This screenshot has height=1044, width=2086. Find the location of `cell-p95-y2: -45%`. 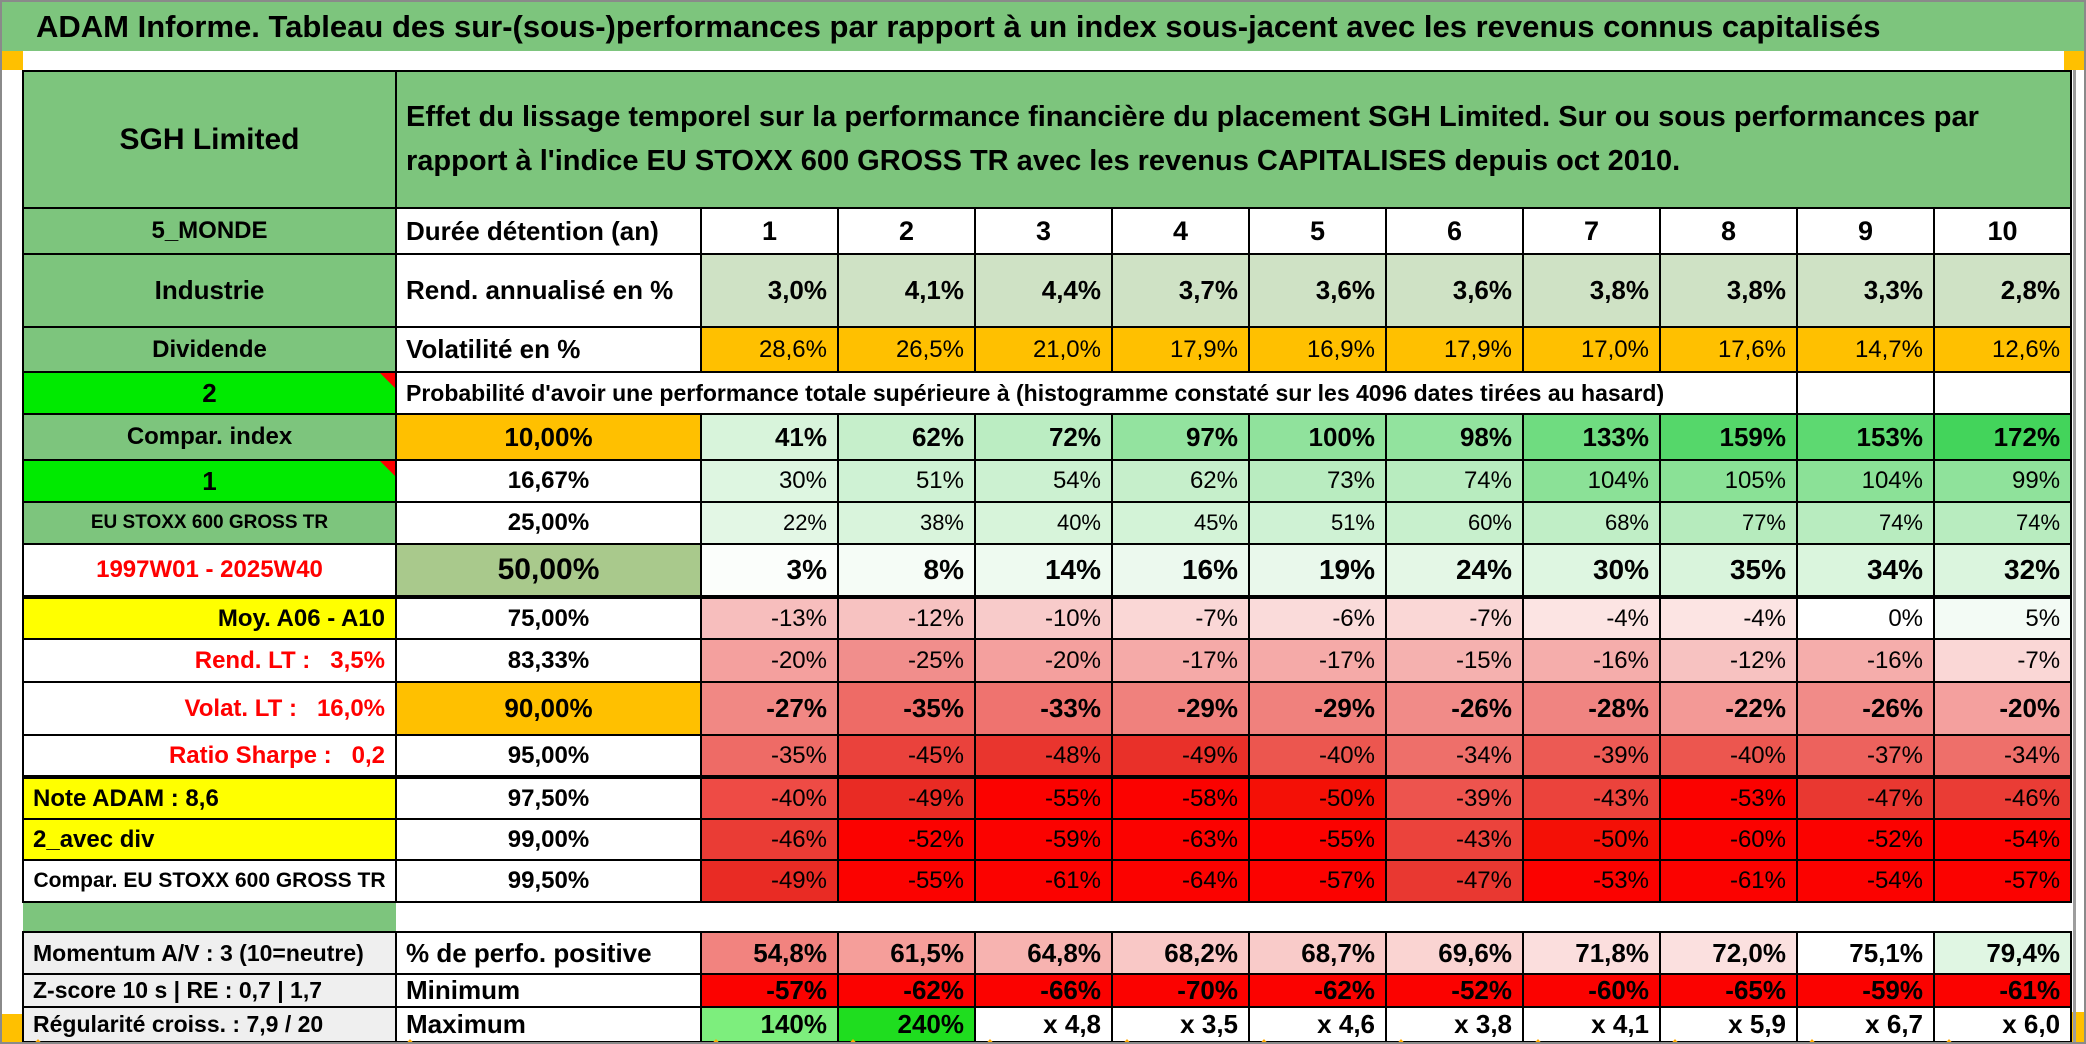

cell-p95-y2: -45% is located at coordinates (906, 756).